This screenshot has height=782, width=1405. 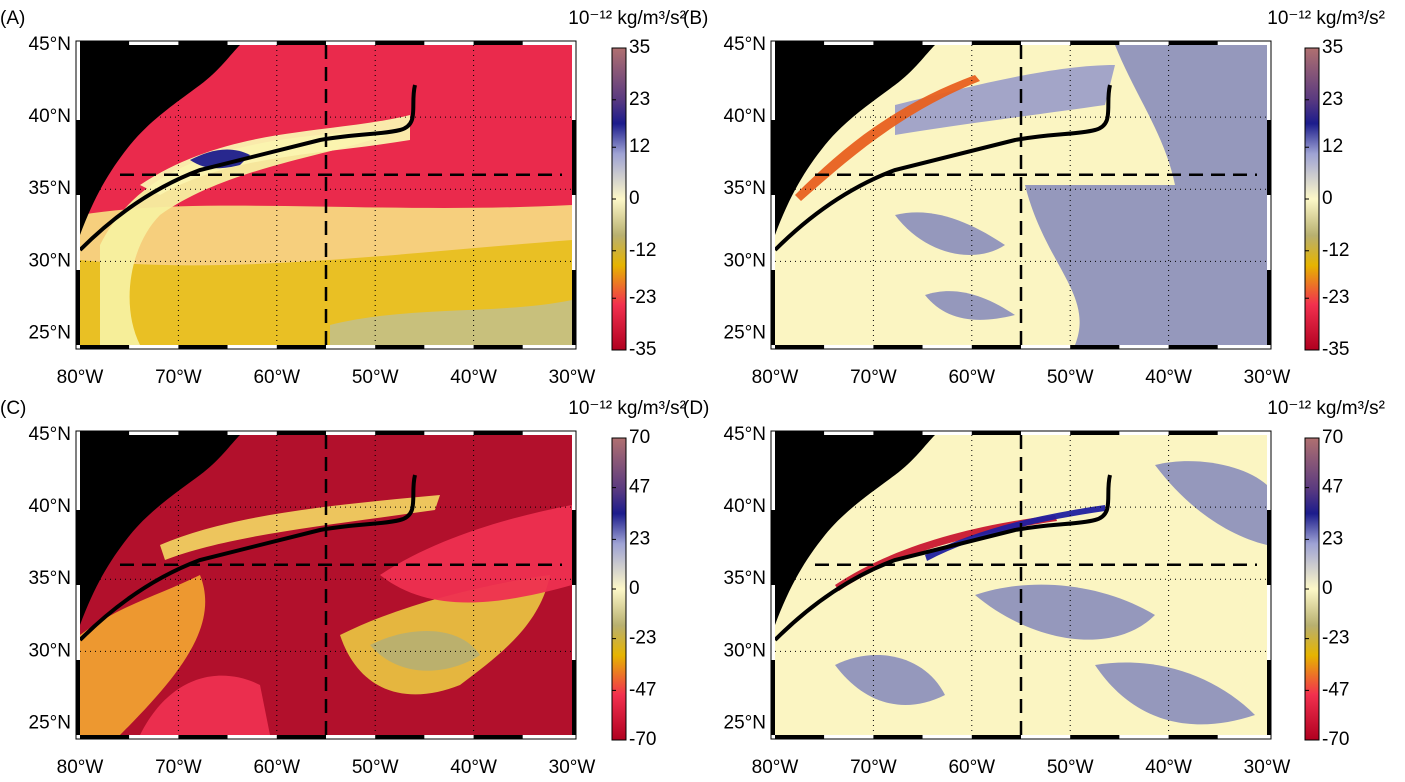 I want to click on map-border, so click(x=326, y=585).